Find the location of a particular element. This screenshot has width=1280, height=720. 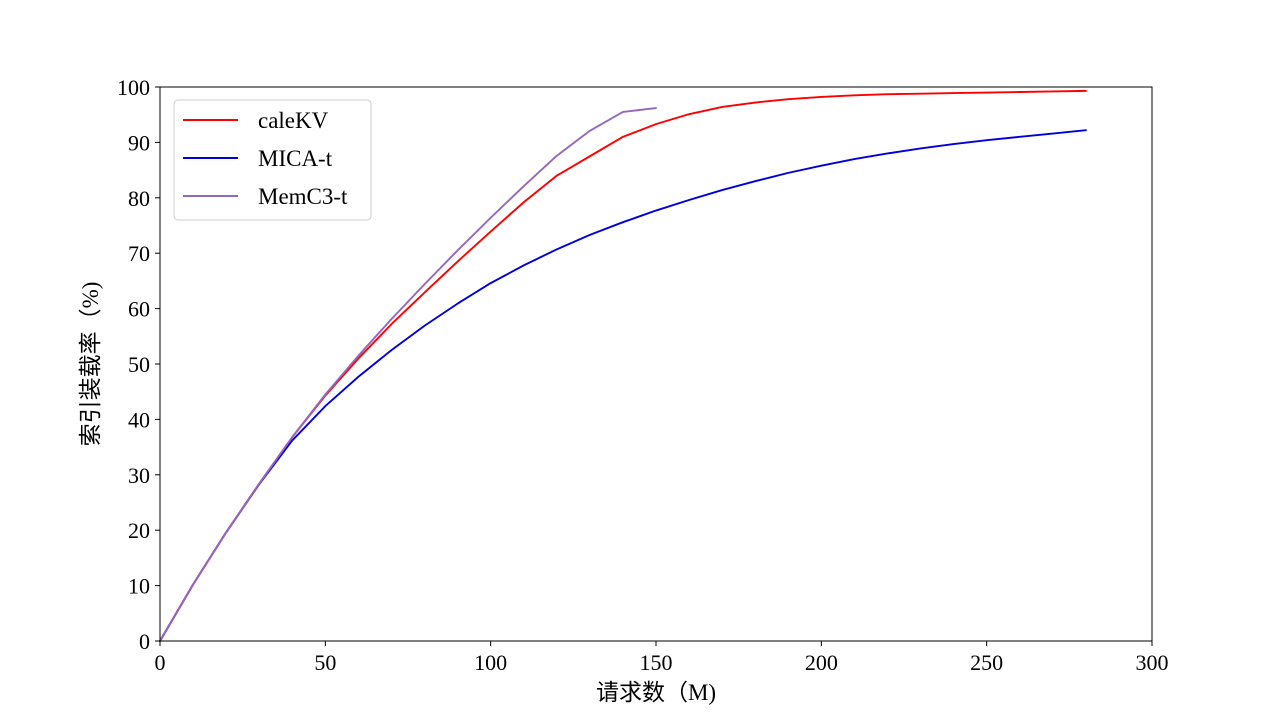

y-tick-label: 20 is located at coordinates (139, 530).